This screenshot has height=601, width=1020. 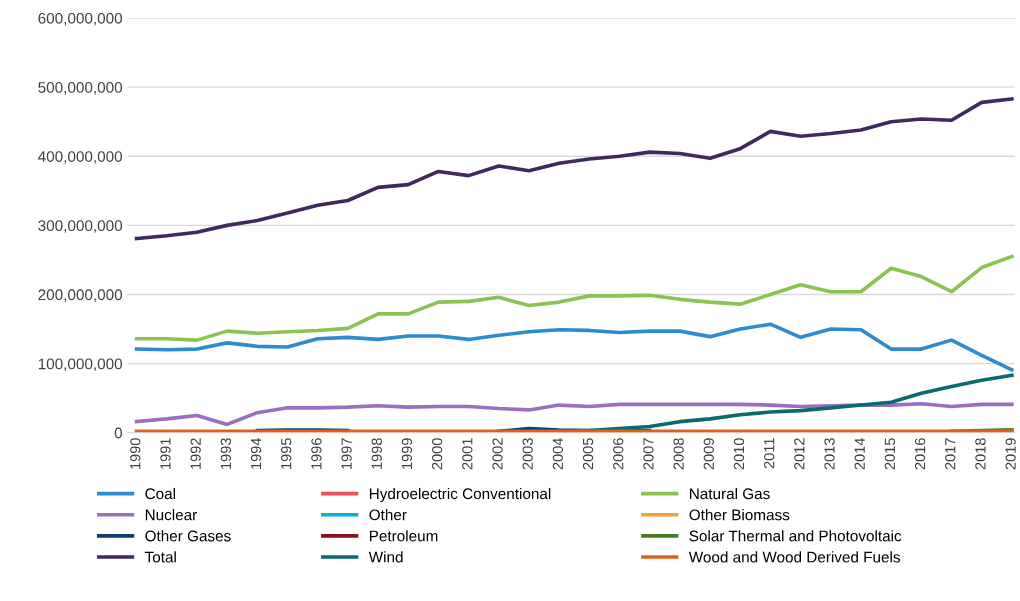 What do you see at coordinates (160, 557) in the screenshot?
I see `legend-label: Total` at bounding box center [160, 557].